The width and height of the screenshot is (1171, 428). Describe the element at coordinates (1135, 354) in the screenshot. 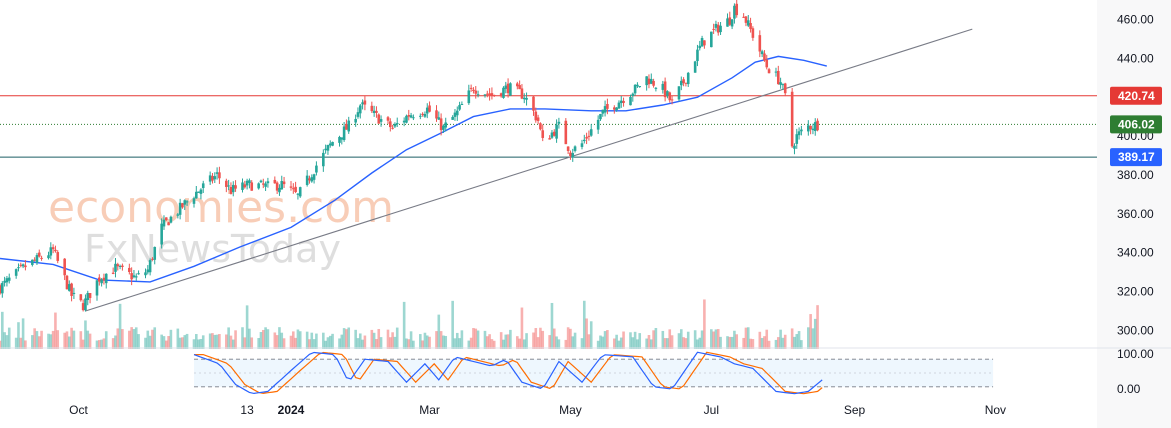

I see `stochastic-tick-label: 100.00` at that location.